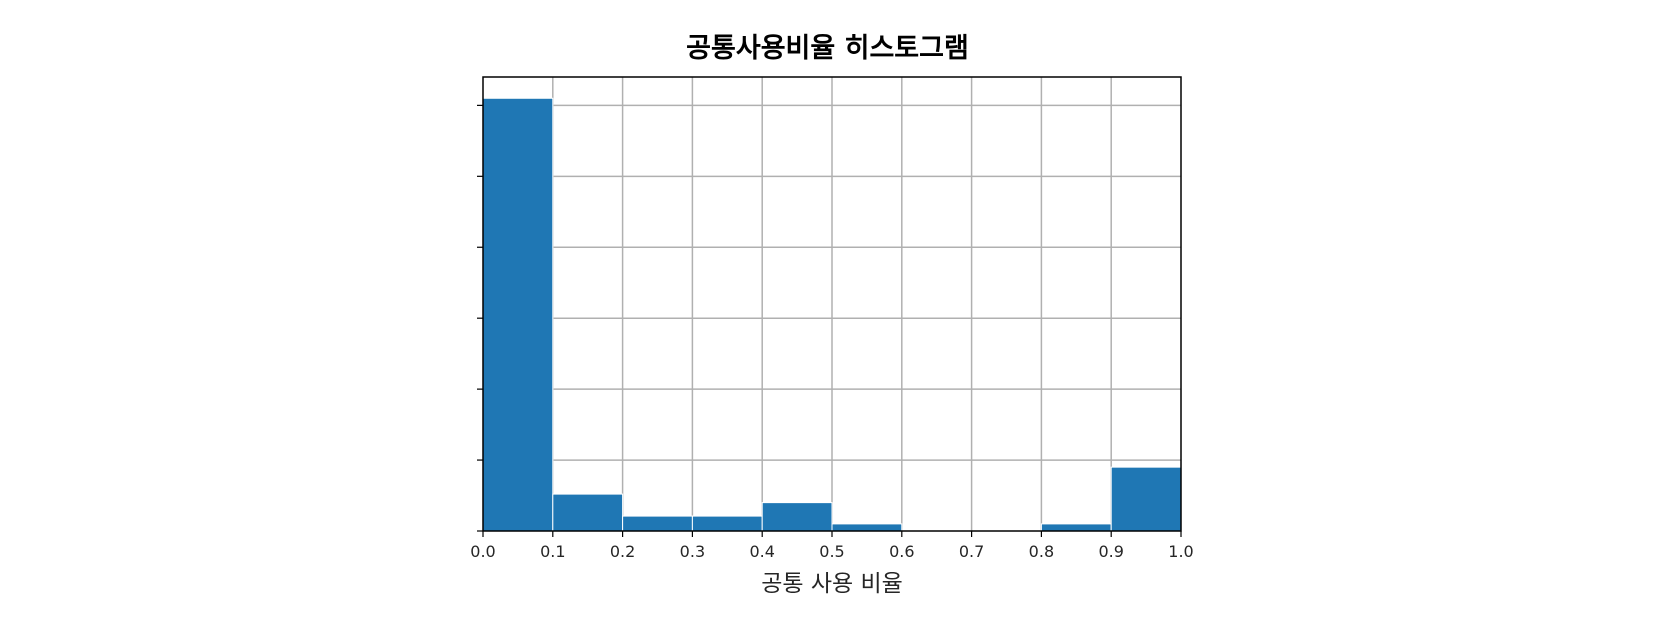  What do you see at coordinates (761, 551) in the screenshot?
I see `x-tick-label-4: 0.4` at bounding box center [761, 551].